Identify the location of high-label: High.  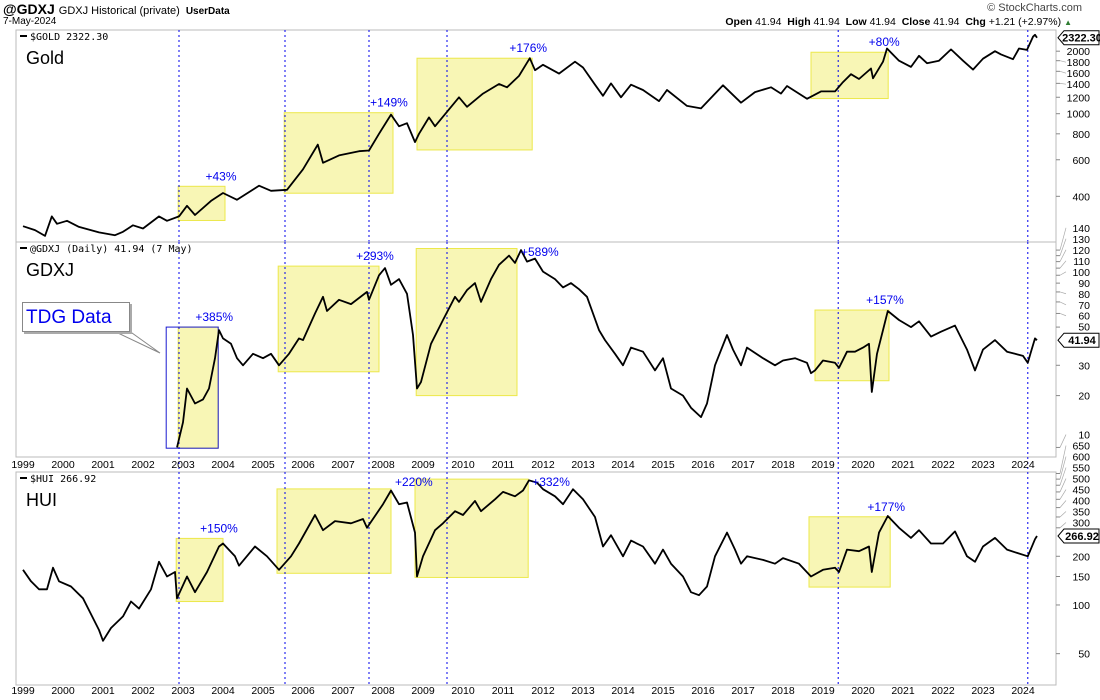
(799, 22).